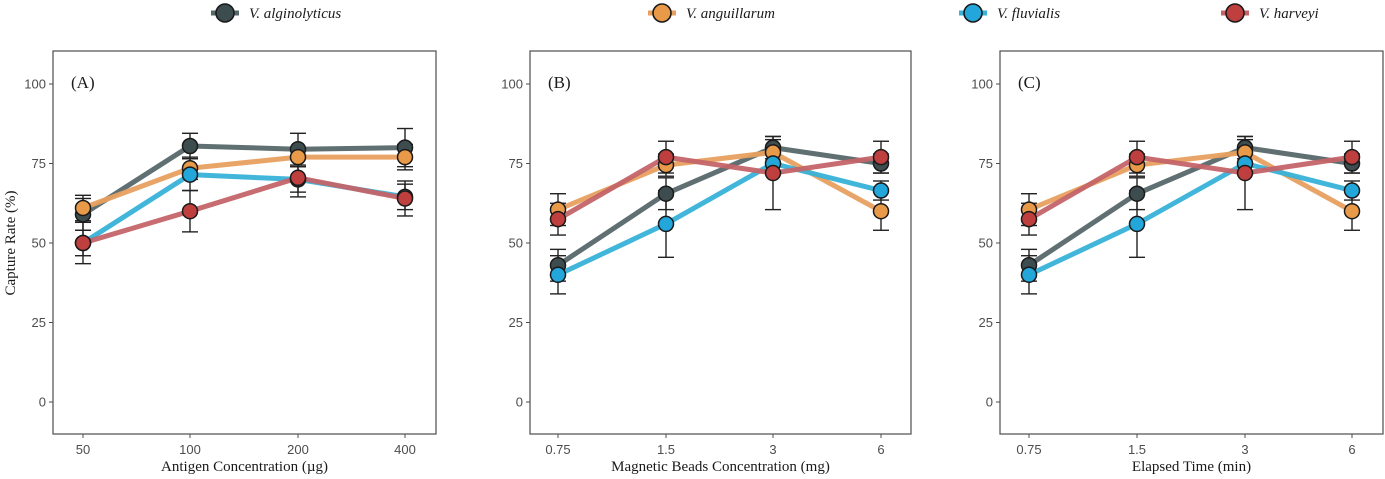  Describe the element at coordinates (83, 82) in the screenshot. I see `panel-label: (A)` at that location.